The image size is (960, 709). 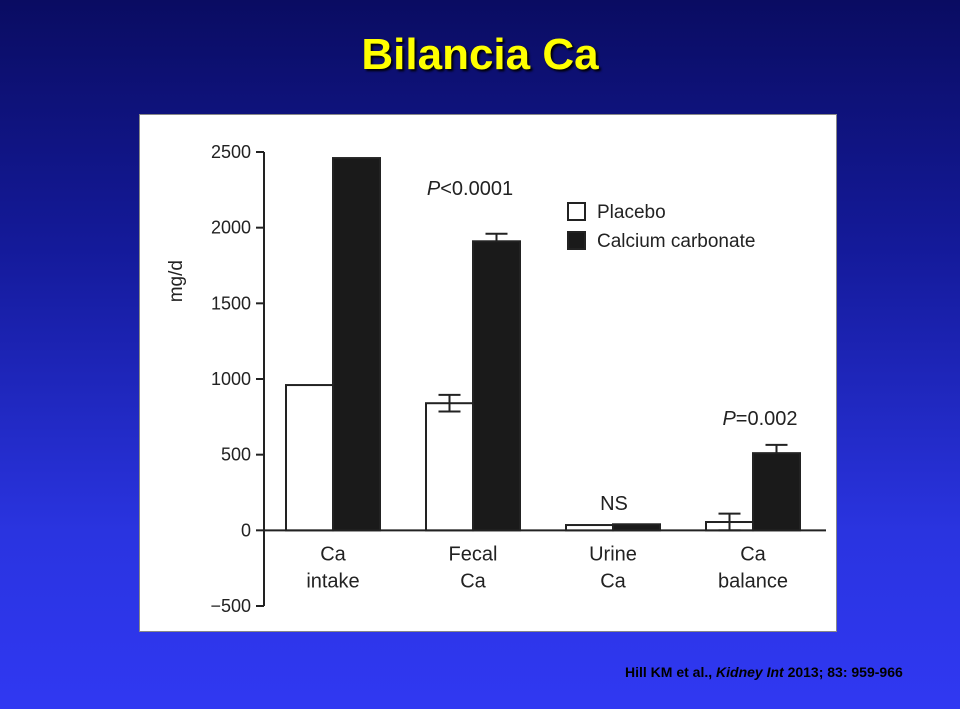 I want to click on y-tick-label: 2000, so click(x=231, y=228).